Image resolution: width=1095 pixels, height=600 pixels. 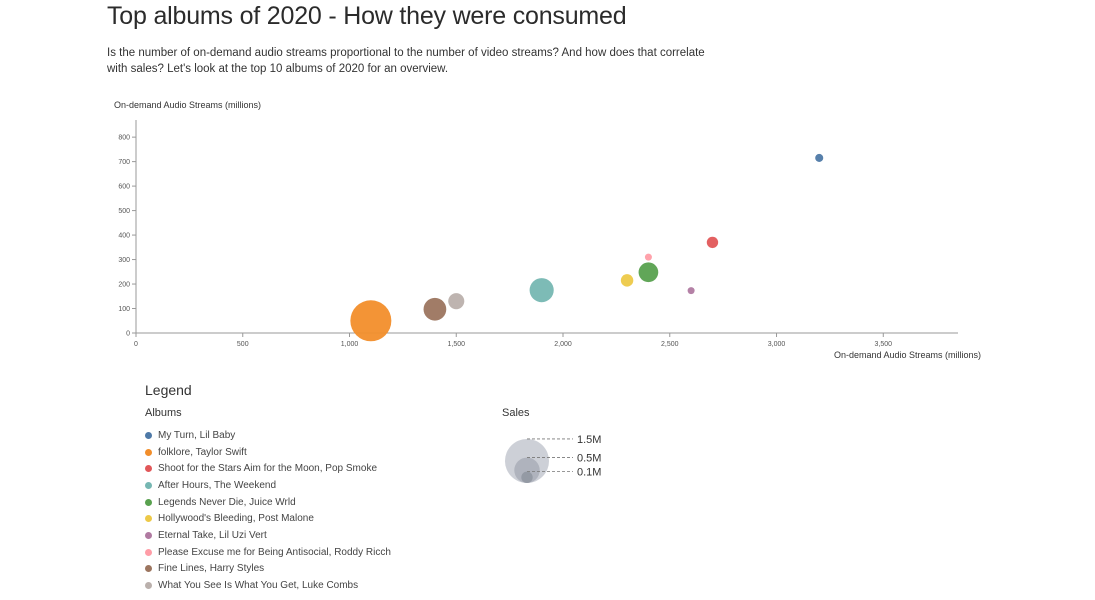 I want to click on x-tick-label: 3,500, so click(x=884, y=344).